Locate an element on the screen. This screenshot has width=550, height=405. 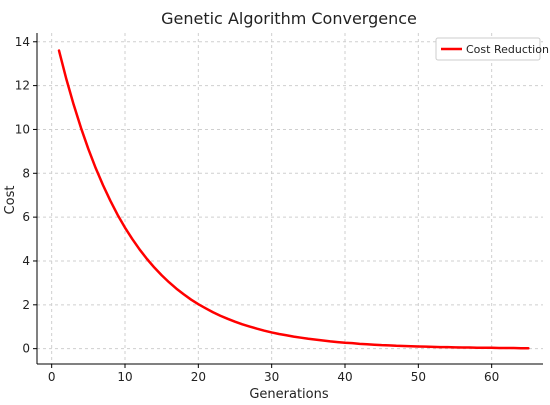
legend-box is located at coordinates (488, 49).